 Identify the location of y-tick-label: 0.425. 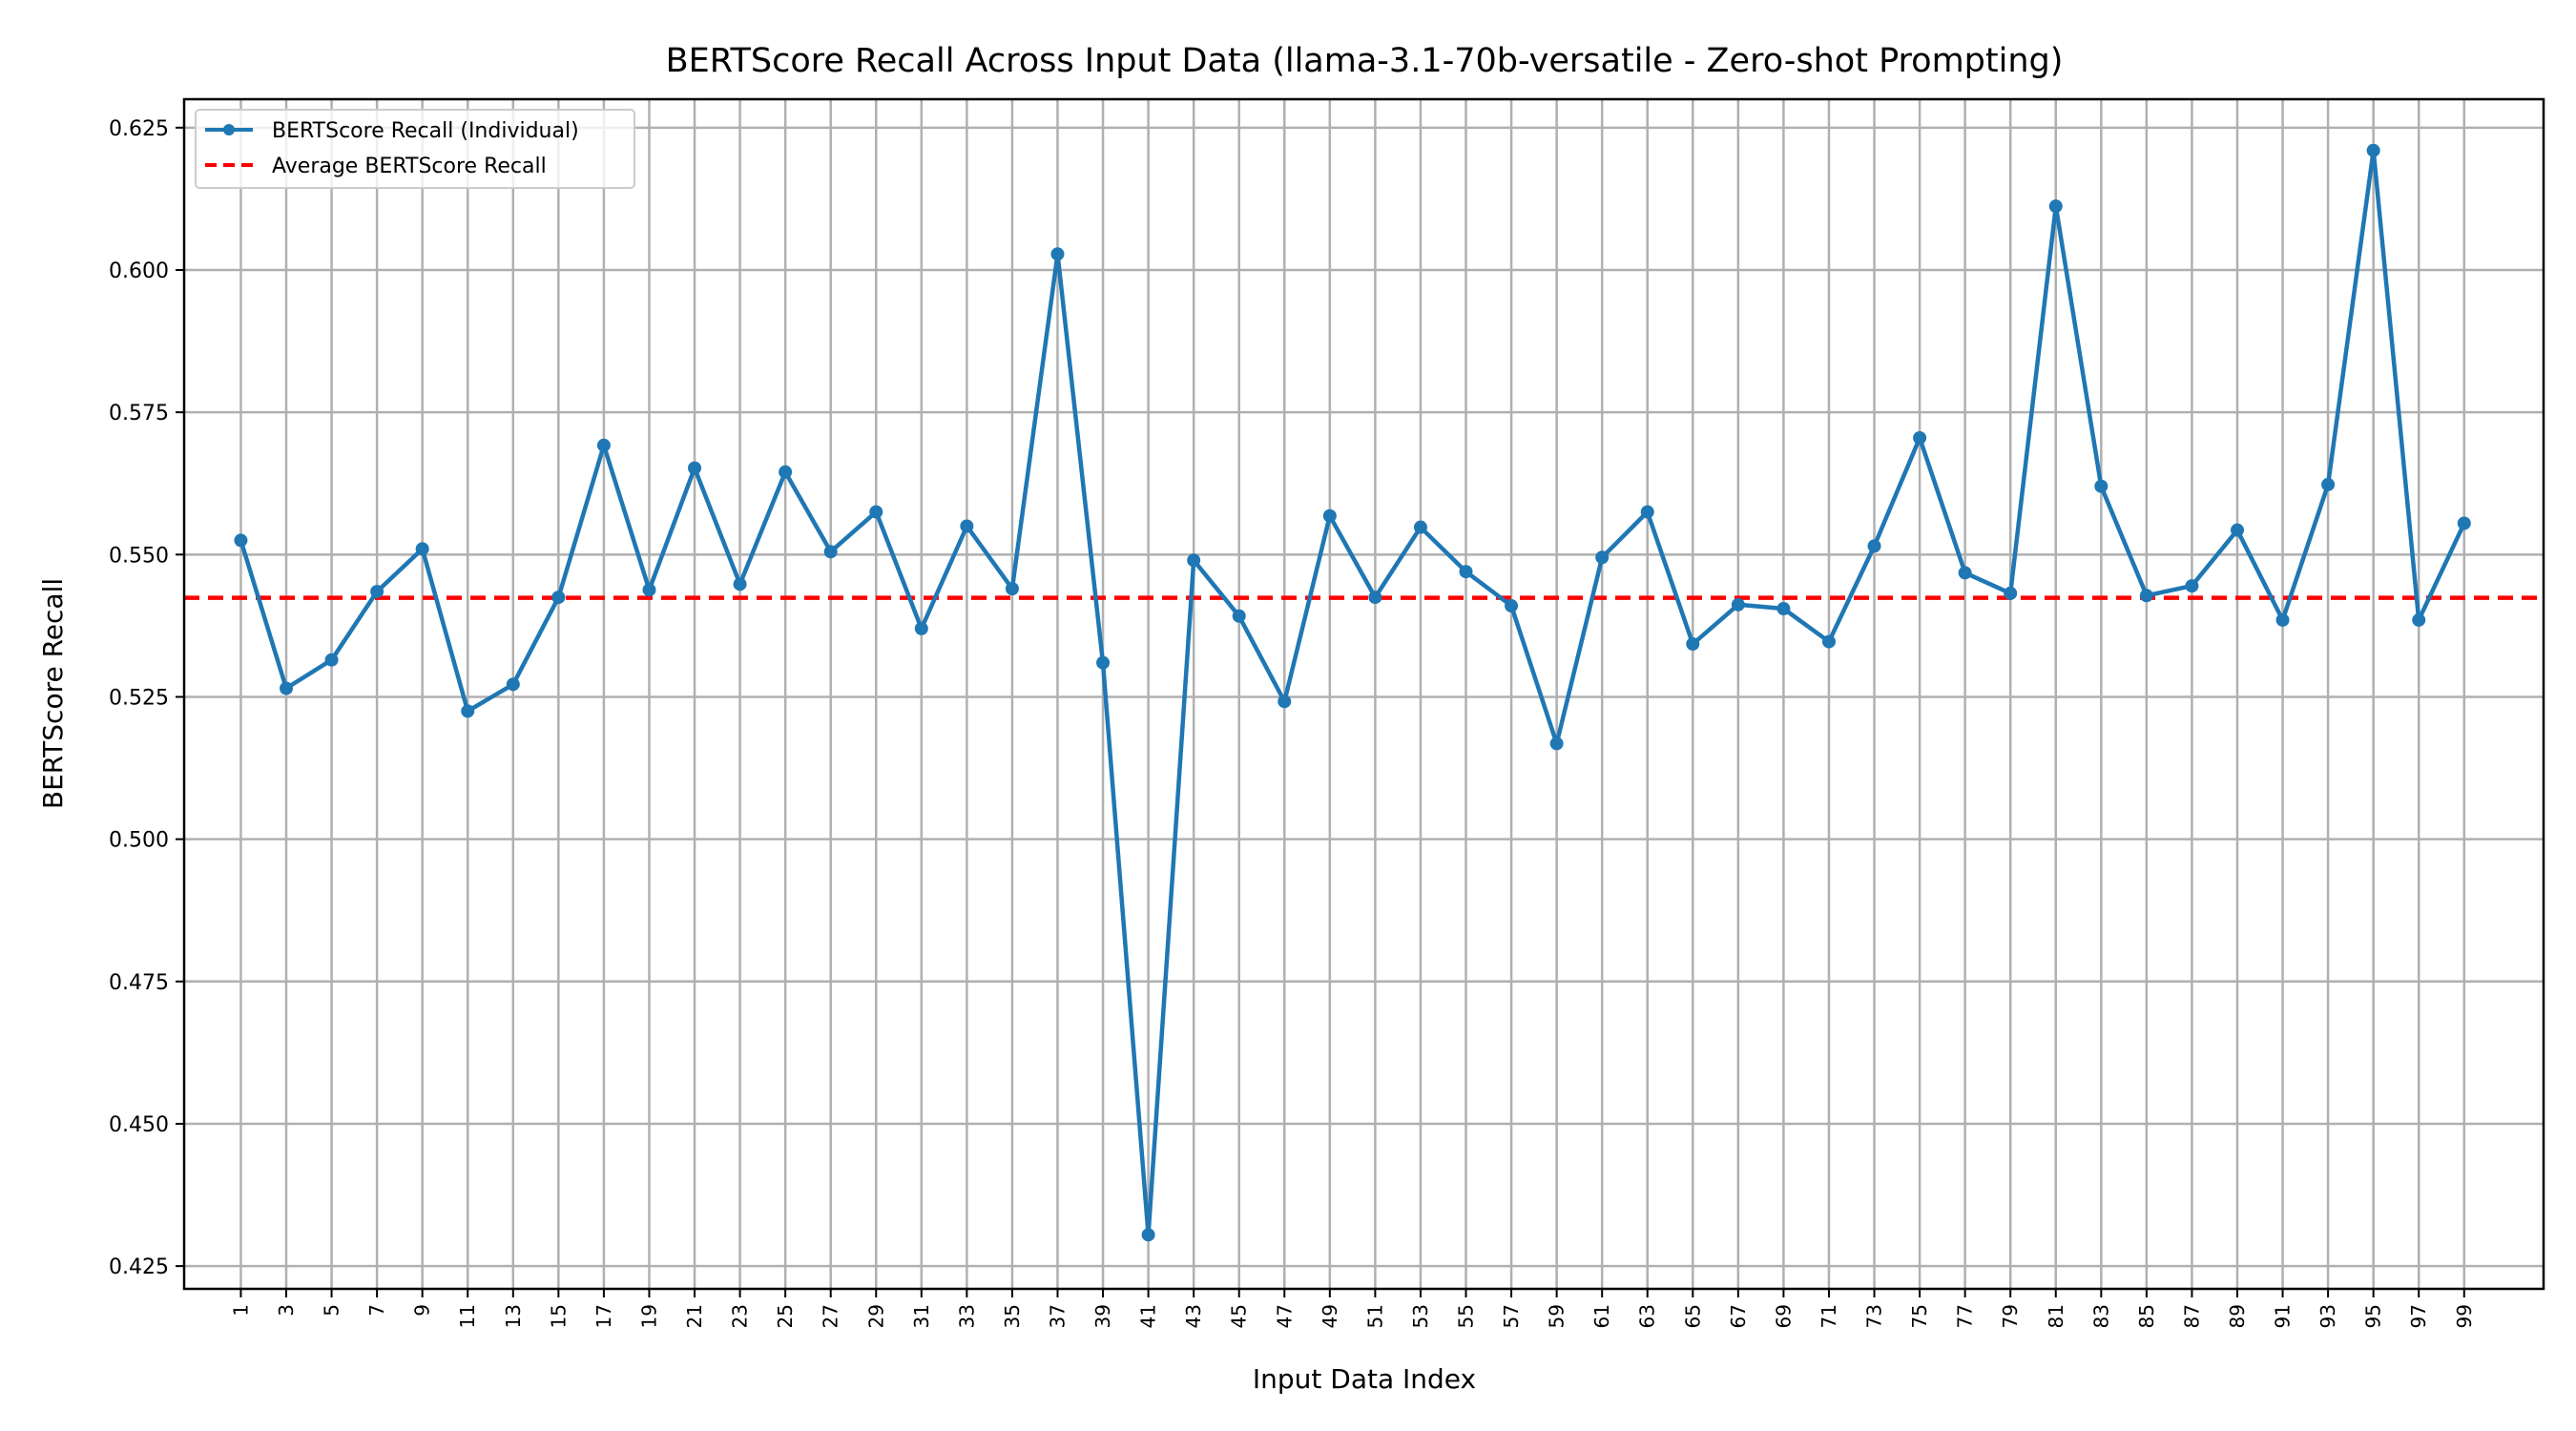
(139, 1267).